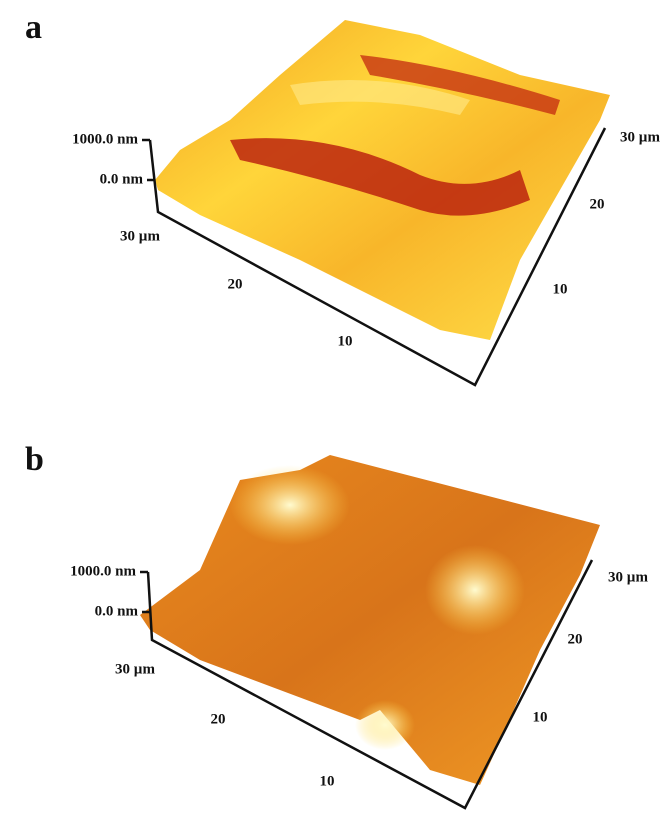  I want to click on panel-label: b, so click(34, 459).